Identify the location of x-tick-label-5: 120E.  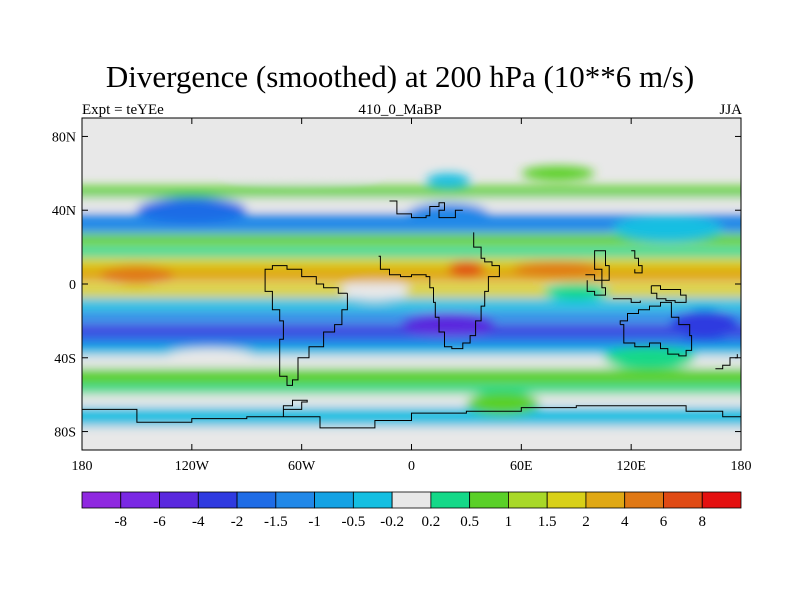
(631, 466).